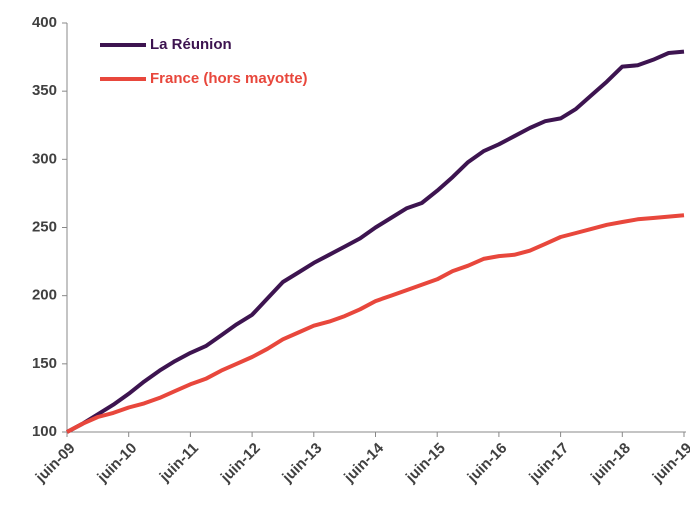 The width and height of the screenshot is (690, 512). I want to click on y-tick-label: 200, so click(44, 295).